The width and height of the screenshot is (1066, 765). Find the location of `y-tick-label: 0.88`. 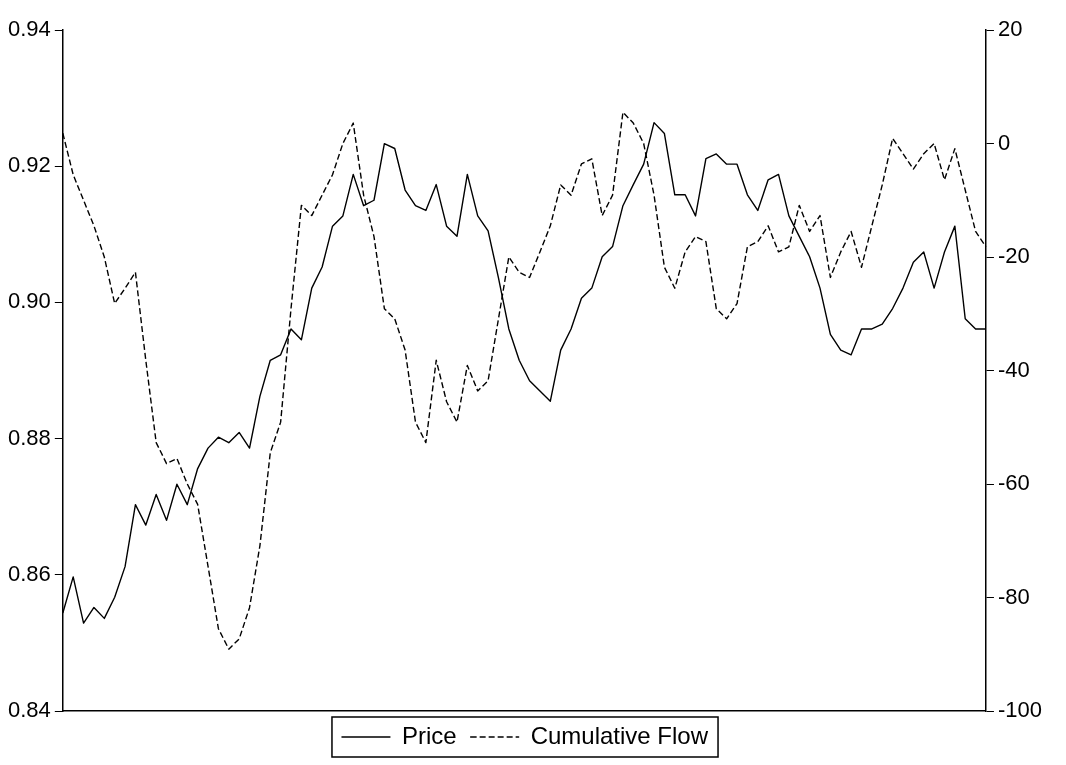

y-tick-label: 0.88 is located at coordinates (29, 437).